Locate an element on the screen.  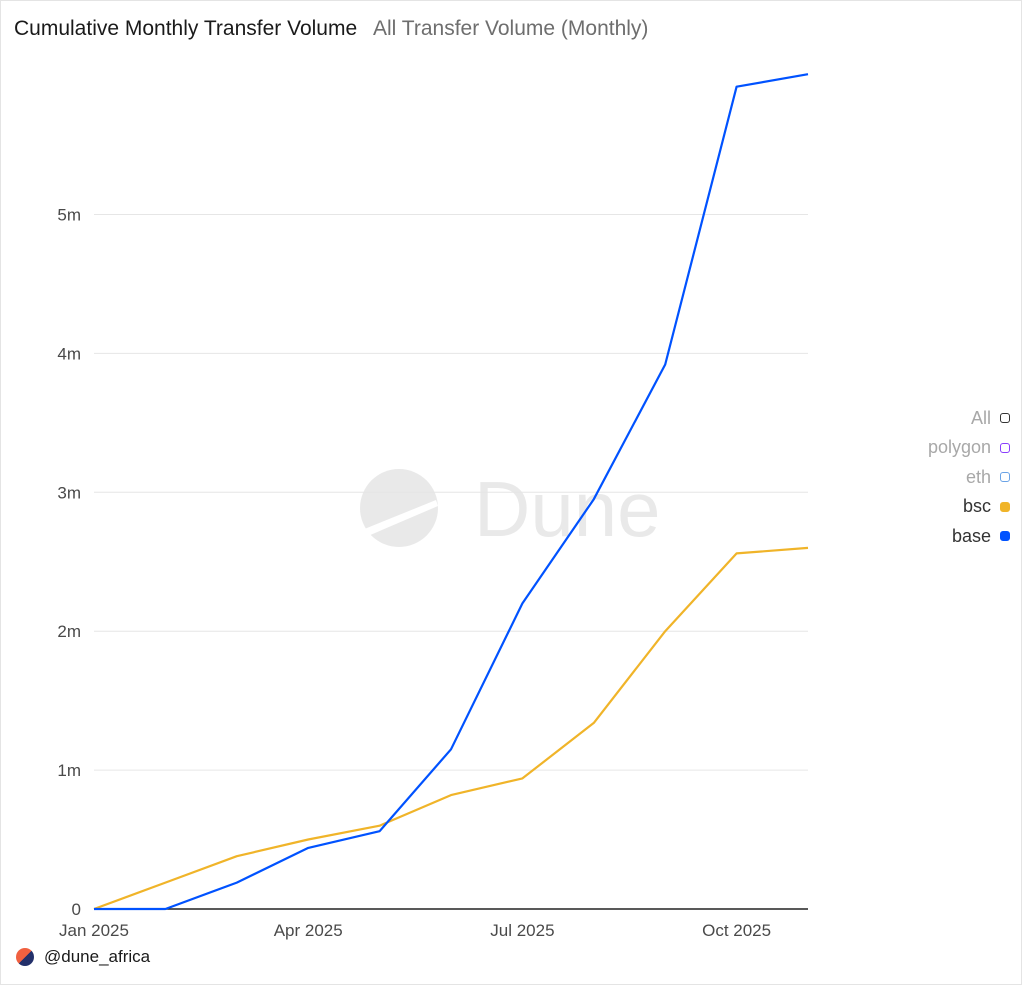
legend-label: polygon is located at coordinates (959, 447).